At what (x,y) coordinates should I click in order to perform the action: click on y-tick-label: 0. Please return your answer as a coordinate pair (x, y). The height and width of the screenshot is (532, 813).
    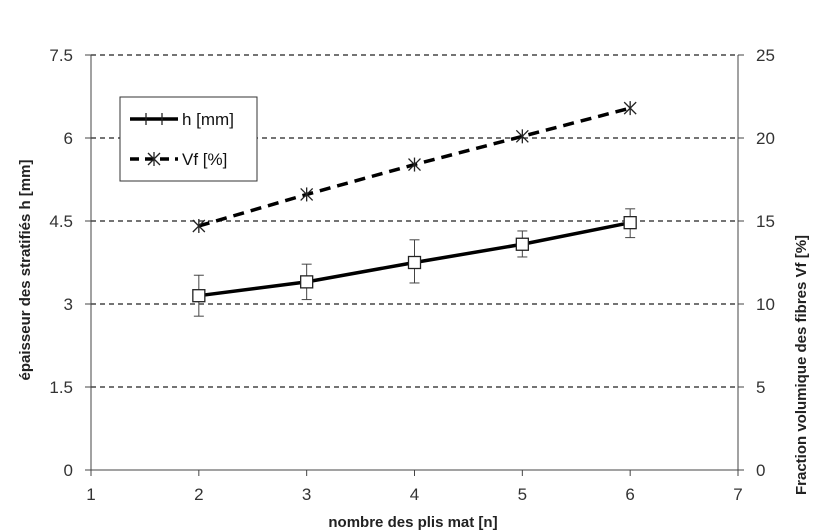
    Looking at the image, I should click on (68, 470).